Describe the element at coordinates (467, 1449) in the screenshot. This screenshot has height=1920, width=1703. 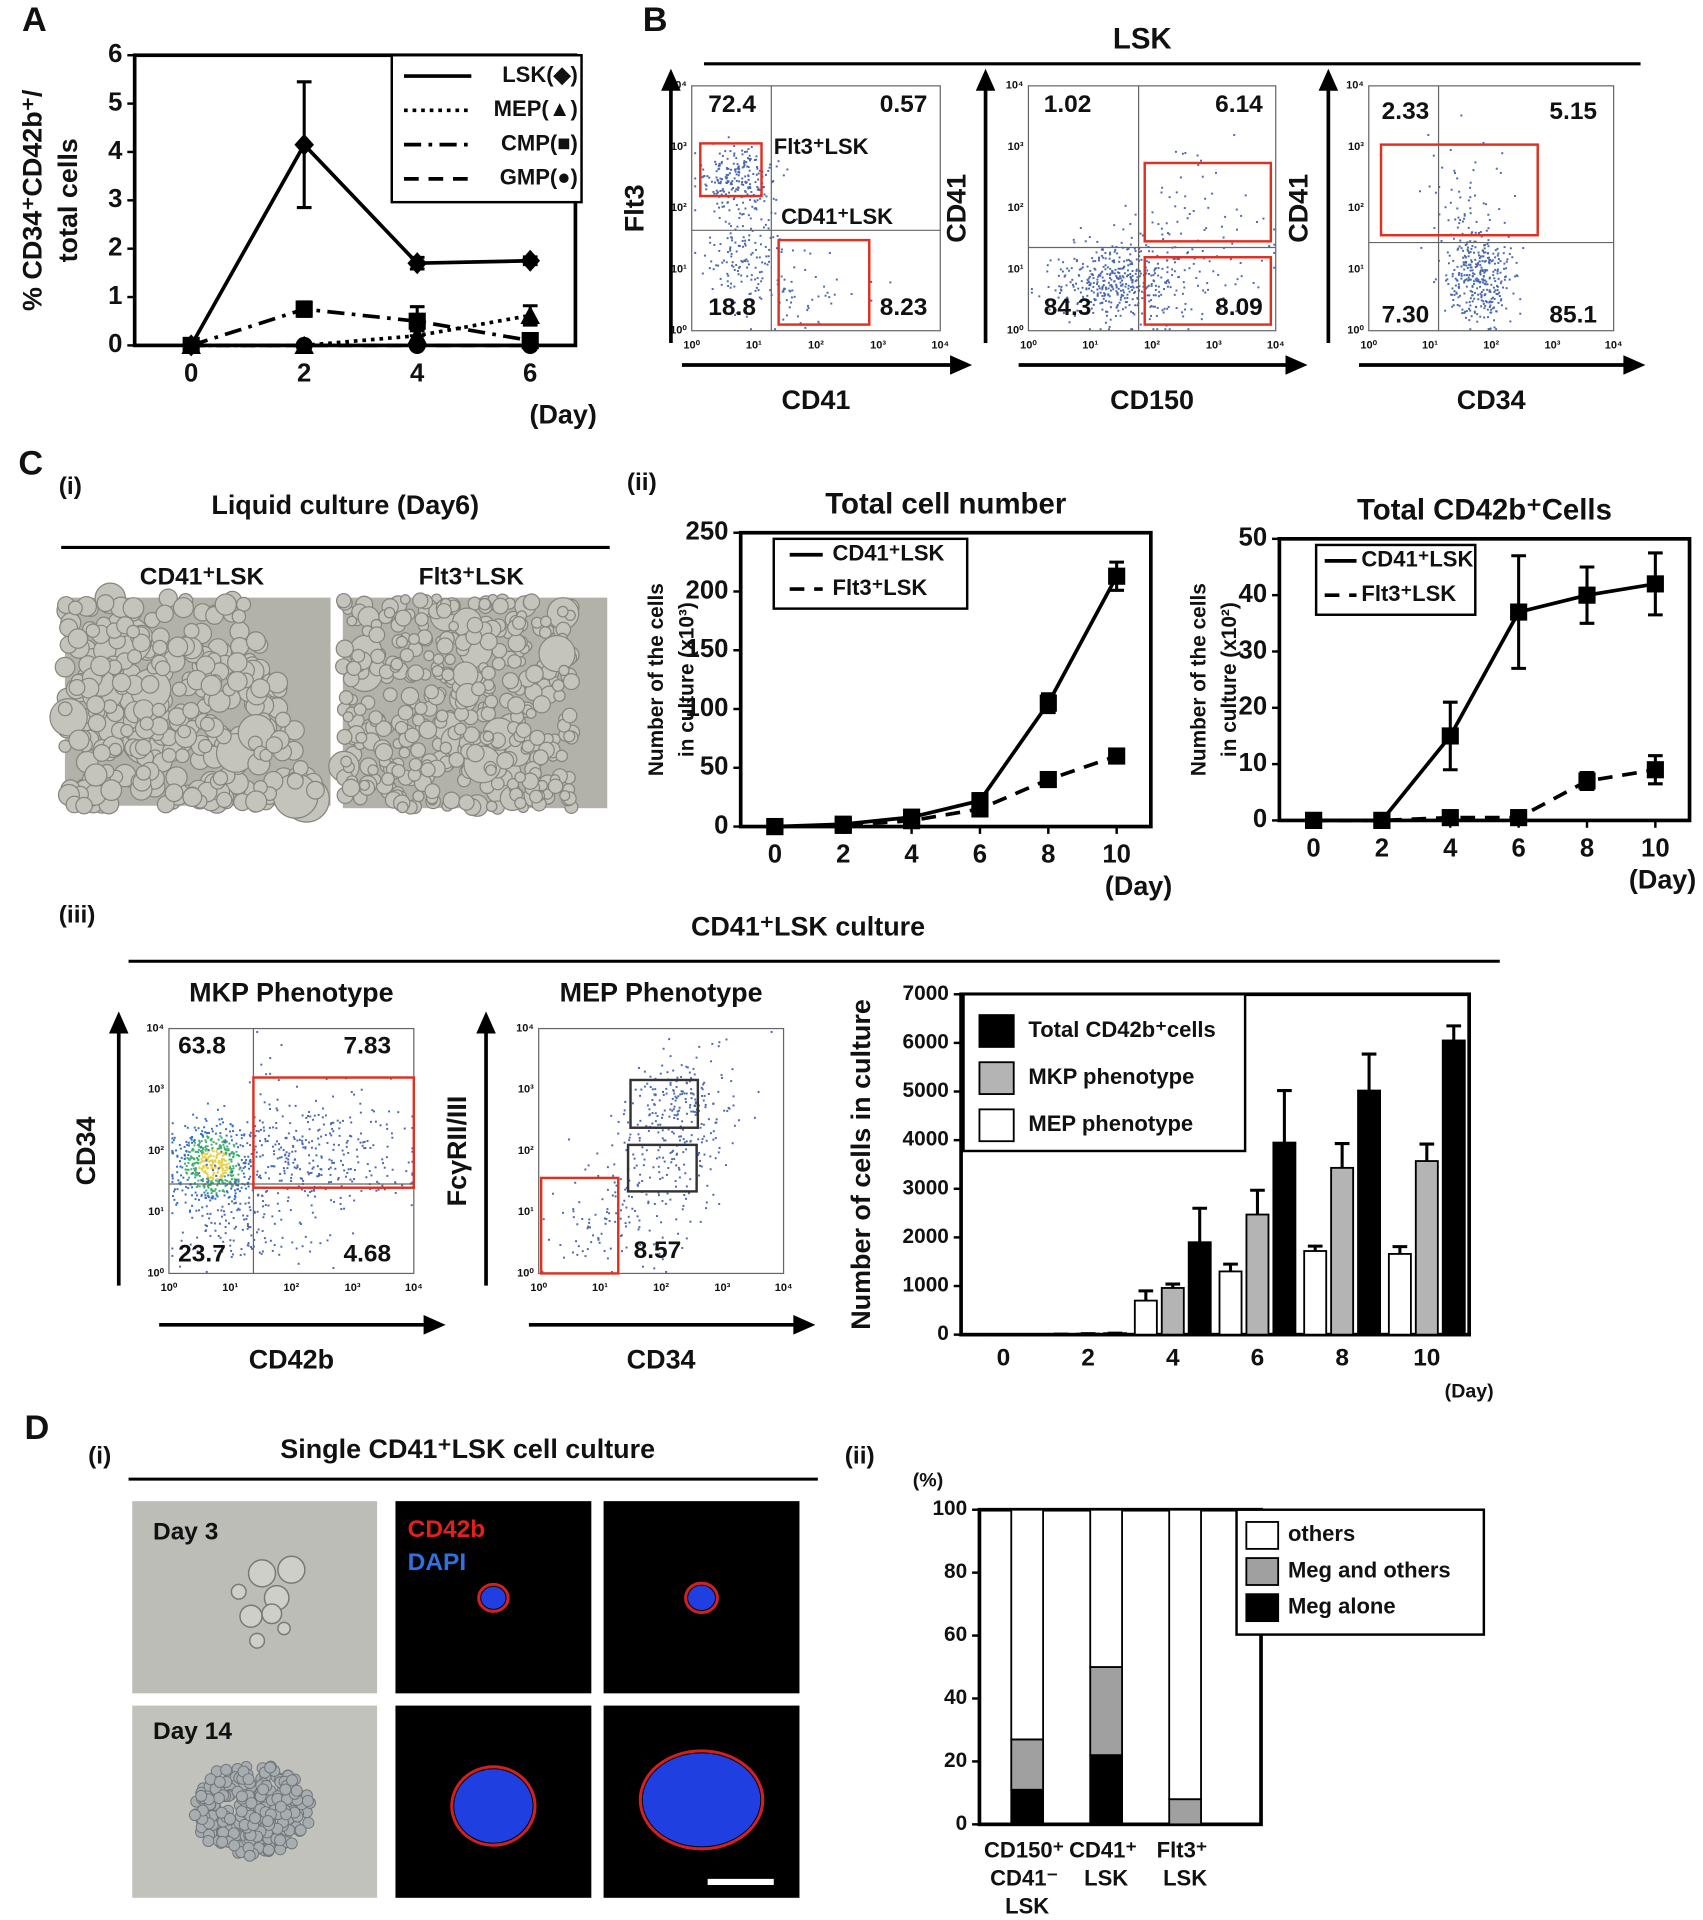
I see `section-title: Single CD41⁺LSK cell culture` at that location.